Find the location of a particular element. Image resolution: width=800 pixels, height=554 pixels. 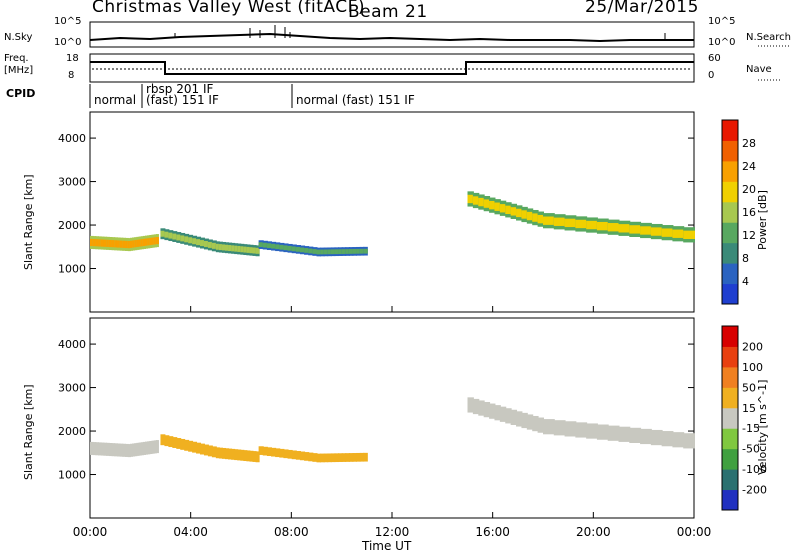

colorbar-tick-label: 8 is located at coordinates (745, 258).